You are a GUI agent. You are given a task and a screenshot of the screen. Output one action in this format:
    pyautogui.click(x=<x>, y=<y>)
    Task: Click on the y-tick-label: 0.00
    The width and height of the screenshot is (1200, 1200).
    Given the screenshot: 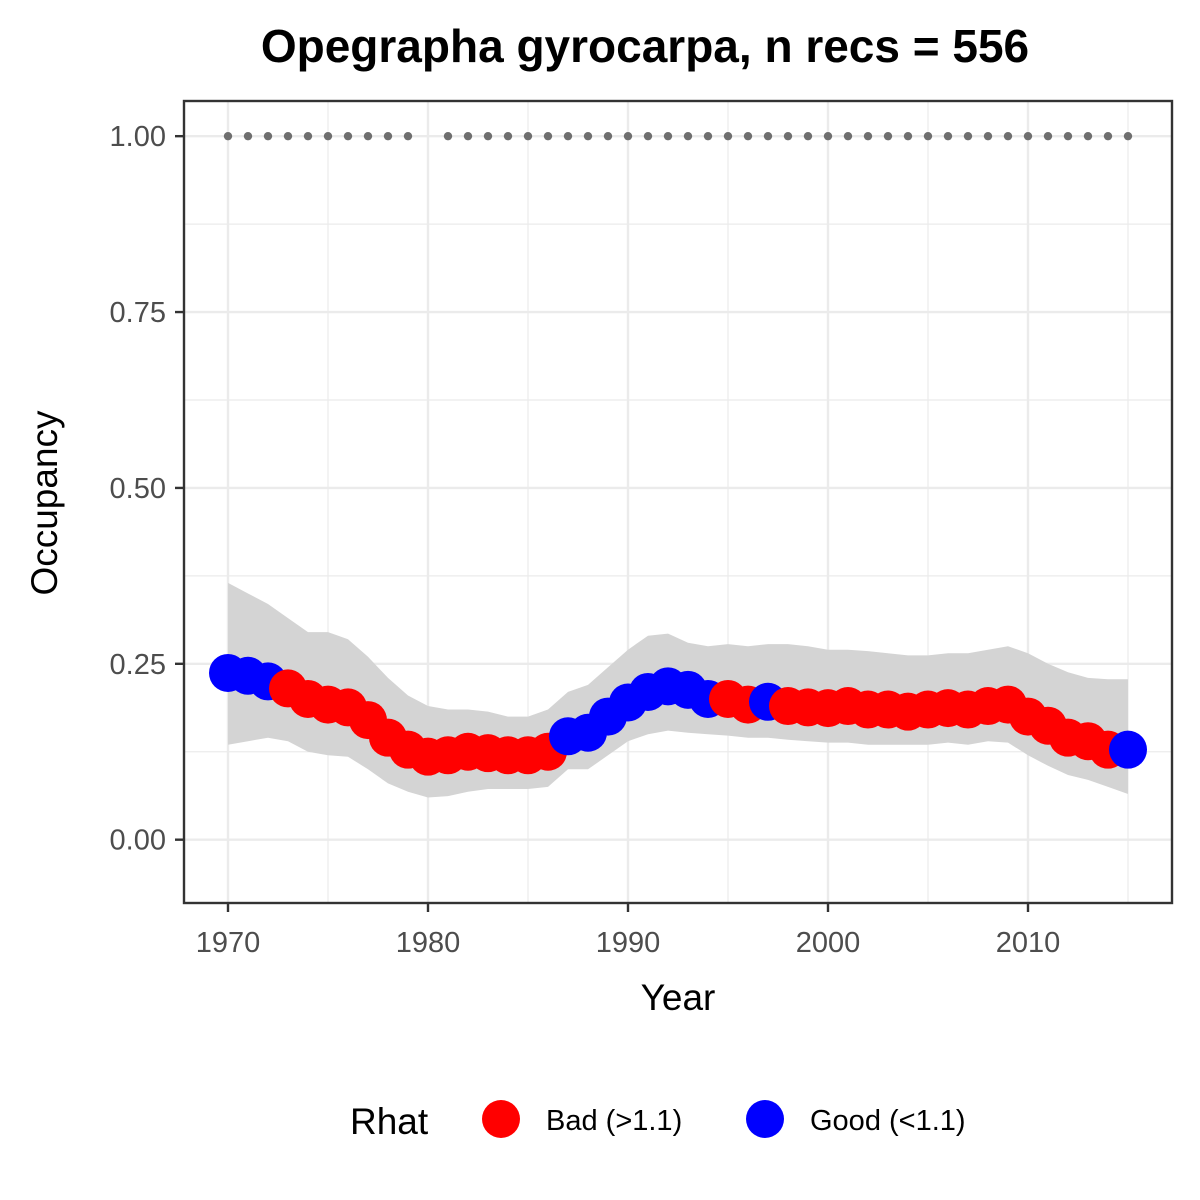 What is the action you would take?
    pyautogui.click(x=138, y=841)
    